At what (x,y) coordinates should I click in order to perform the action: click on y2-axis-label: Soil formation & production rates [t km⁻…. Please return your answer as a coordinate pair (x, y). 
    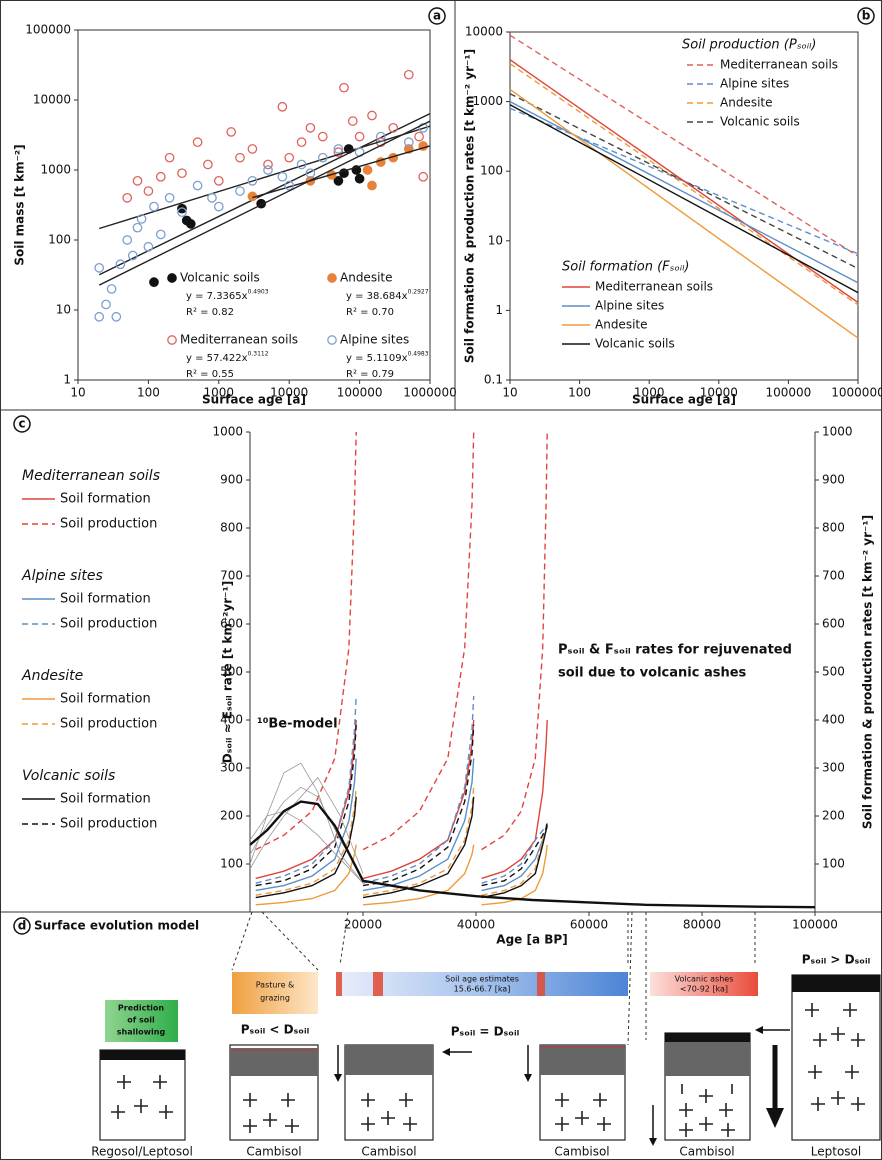
    Looking at the image, I should click on (868, 672).